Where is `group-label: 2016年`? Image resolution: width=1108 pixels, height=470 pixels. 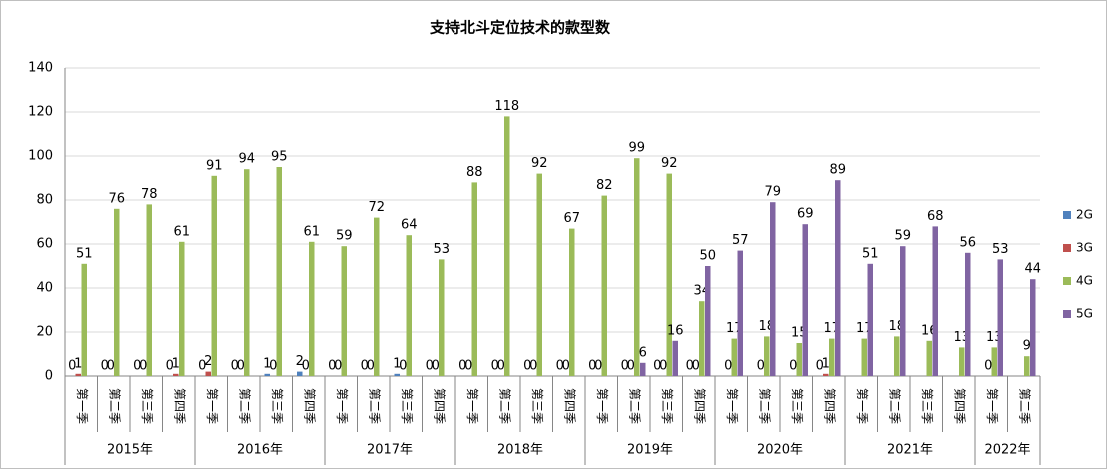
group-label: 2016年 is located at coordinates (260, 450).